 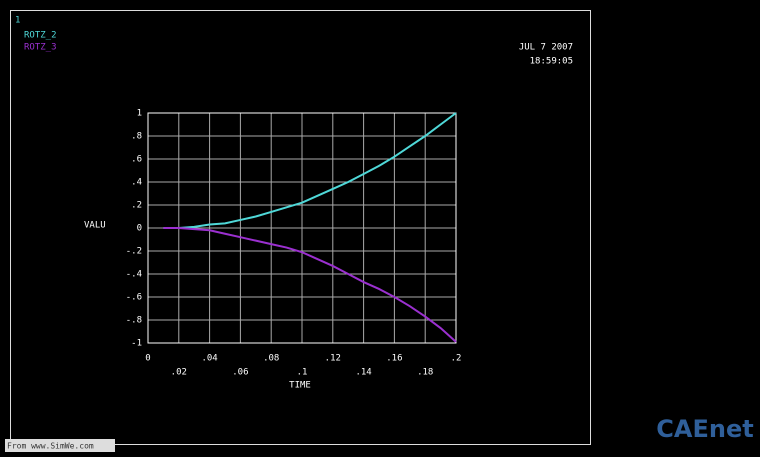 I want to click on y-tick-label: -1, so click(x=136, y=344).